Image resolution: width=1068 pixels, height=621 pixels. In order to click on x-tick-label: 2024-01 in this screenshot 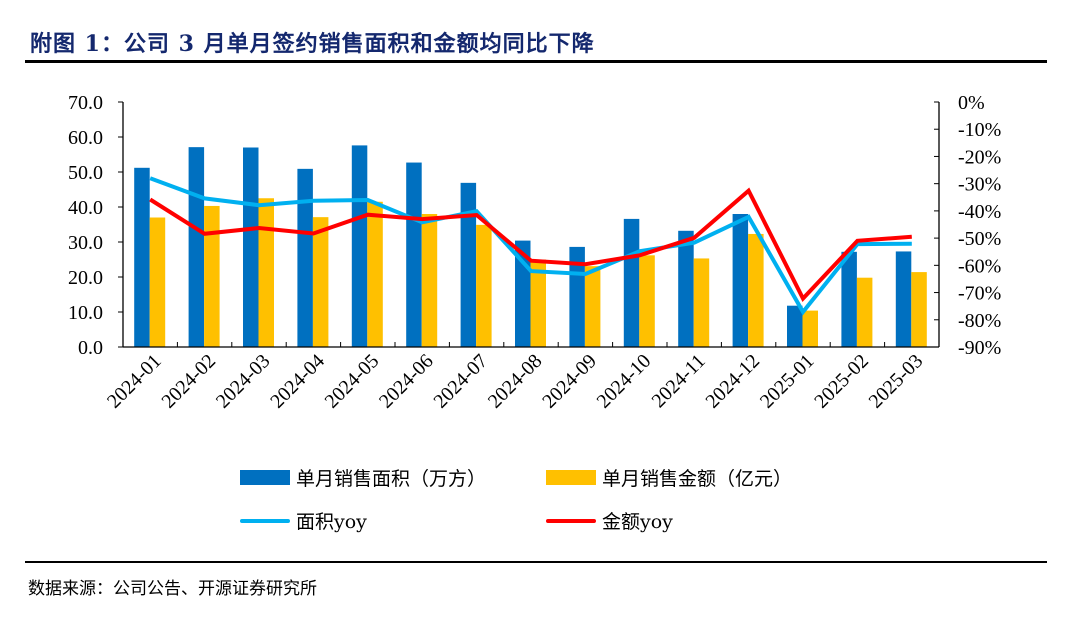, I will do `click(134, 381)`.